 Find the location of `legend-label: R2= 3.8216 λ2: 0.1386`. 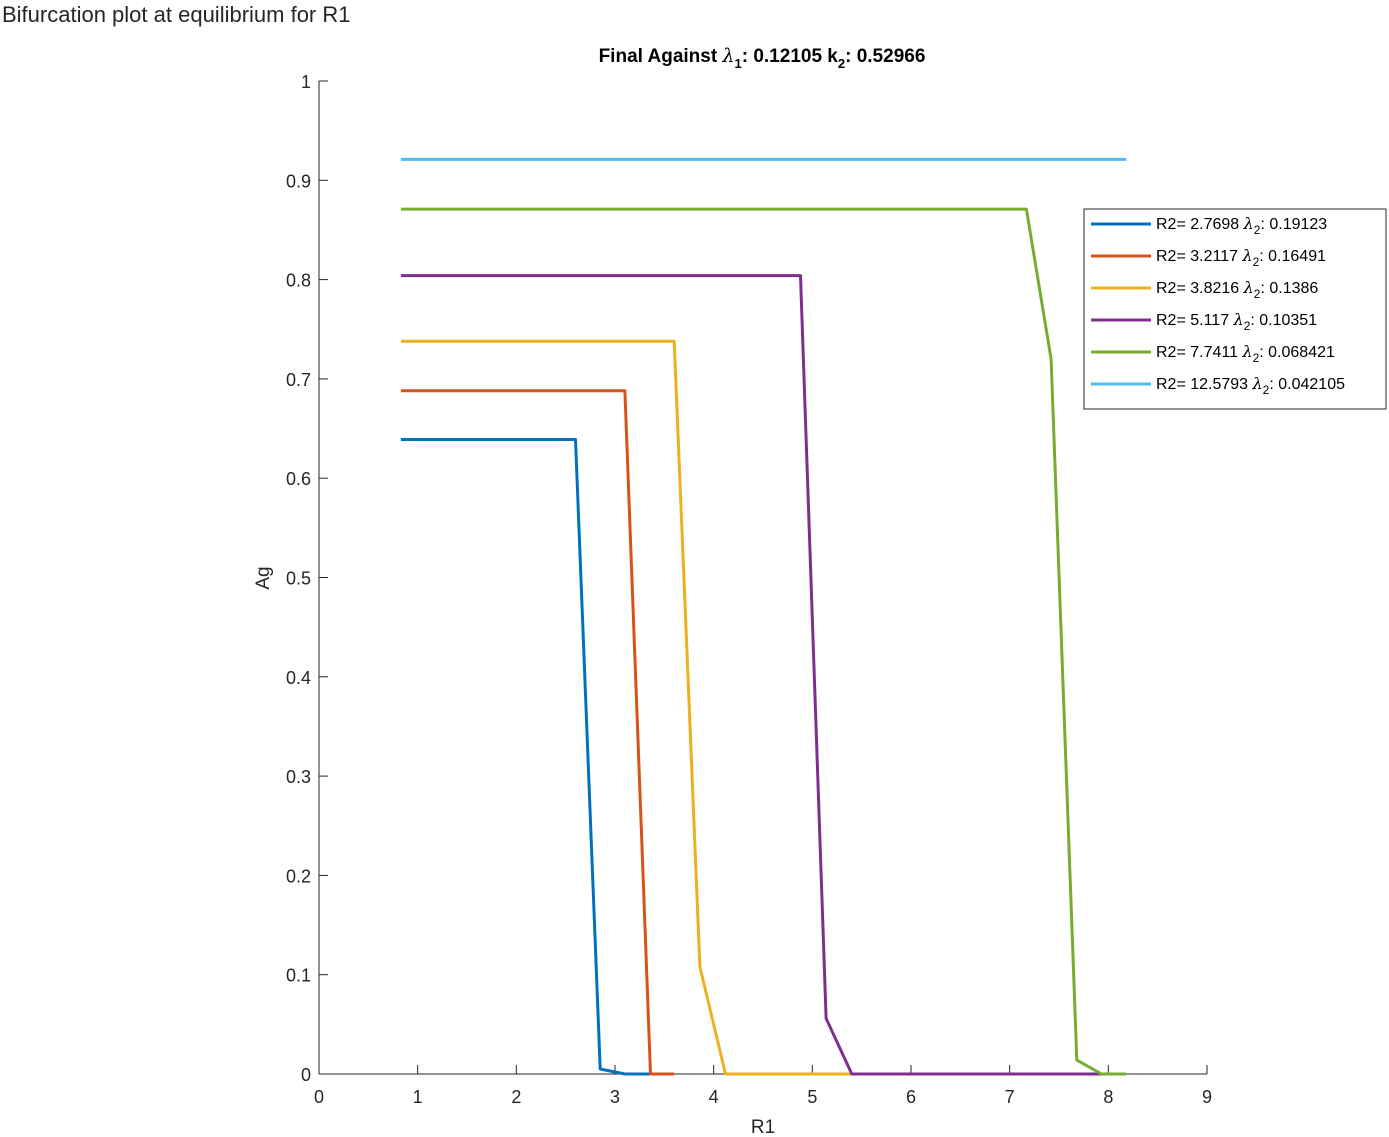

legend-label: R2= 3.8216 λ2: 0.1386 is located at coordinates (1237, 289).